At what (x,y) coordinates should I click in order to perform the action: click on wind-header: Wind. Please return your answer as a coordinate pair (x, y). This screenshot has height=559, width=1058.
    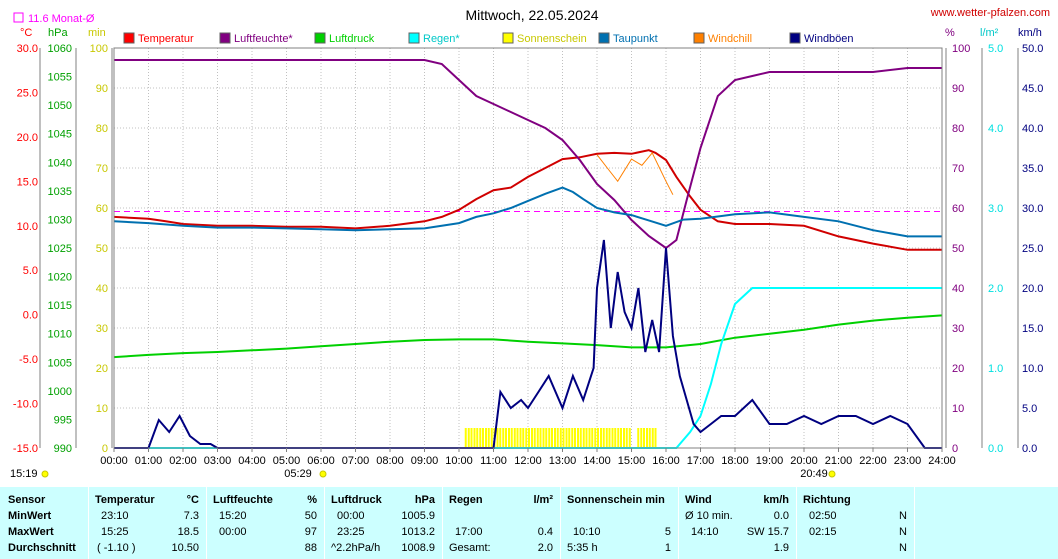
    Looking at the image, I should click on (698, 500).